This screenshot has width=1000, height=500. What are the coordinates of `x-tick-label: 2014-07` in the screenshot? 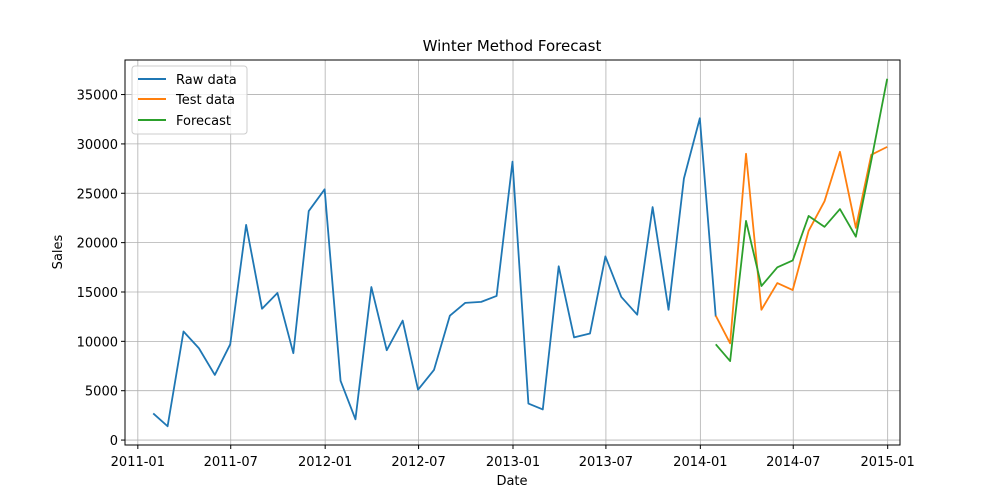 It's located at (793, 462).